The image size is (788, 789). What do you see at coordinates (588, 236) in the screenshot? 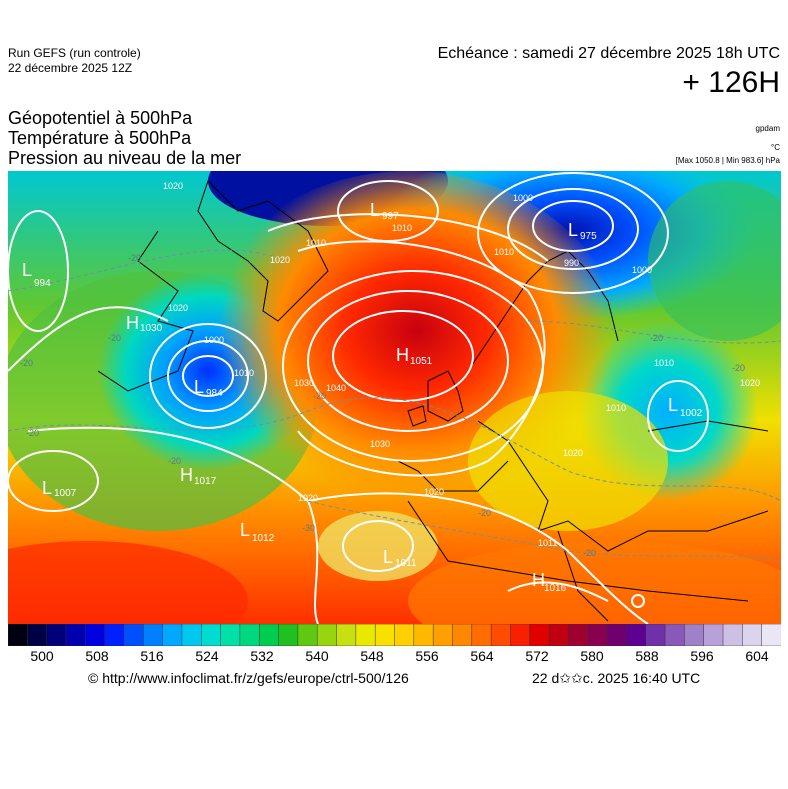
I see `pressure-center-value: 975` at bounding box center [588, 236].